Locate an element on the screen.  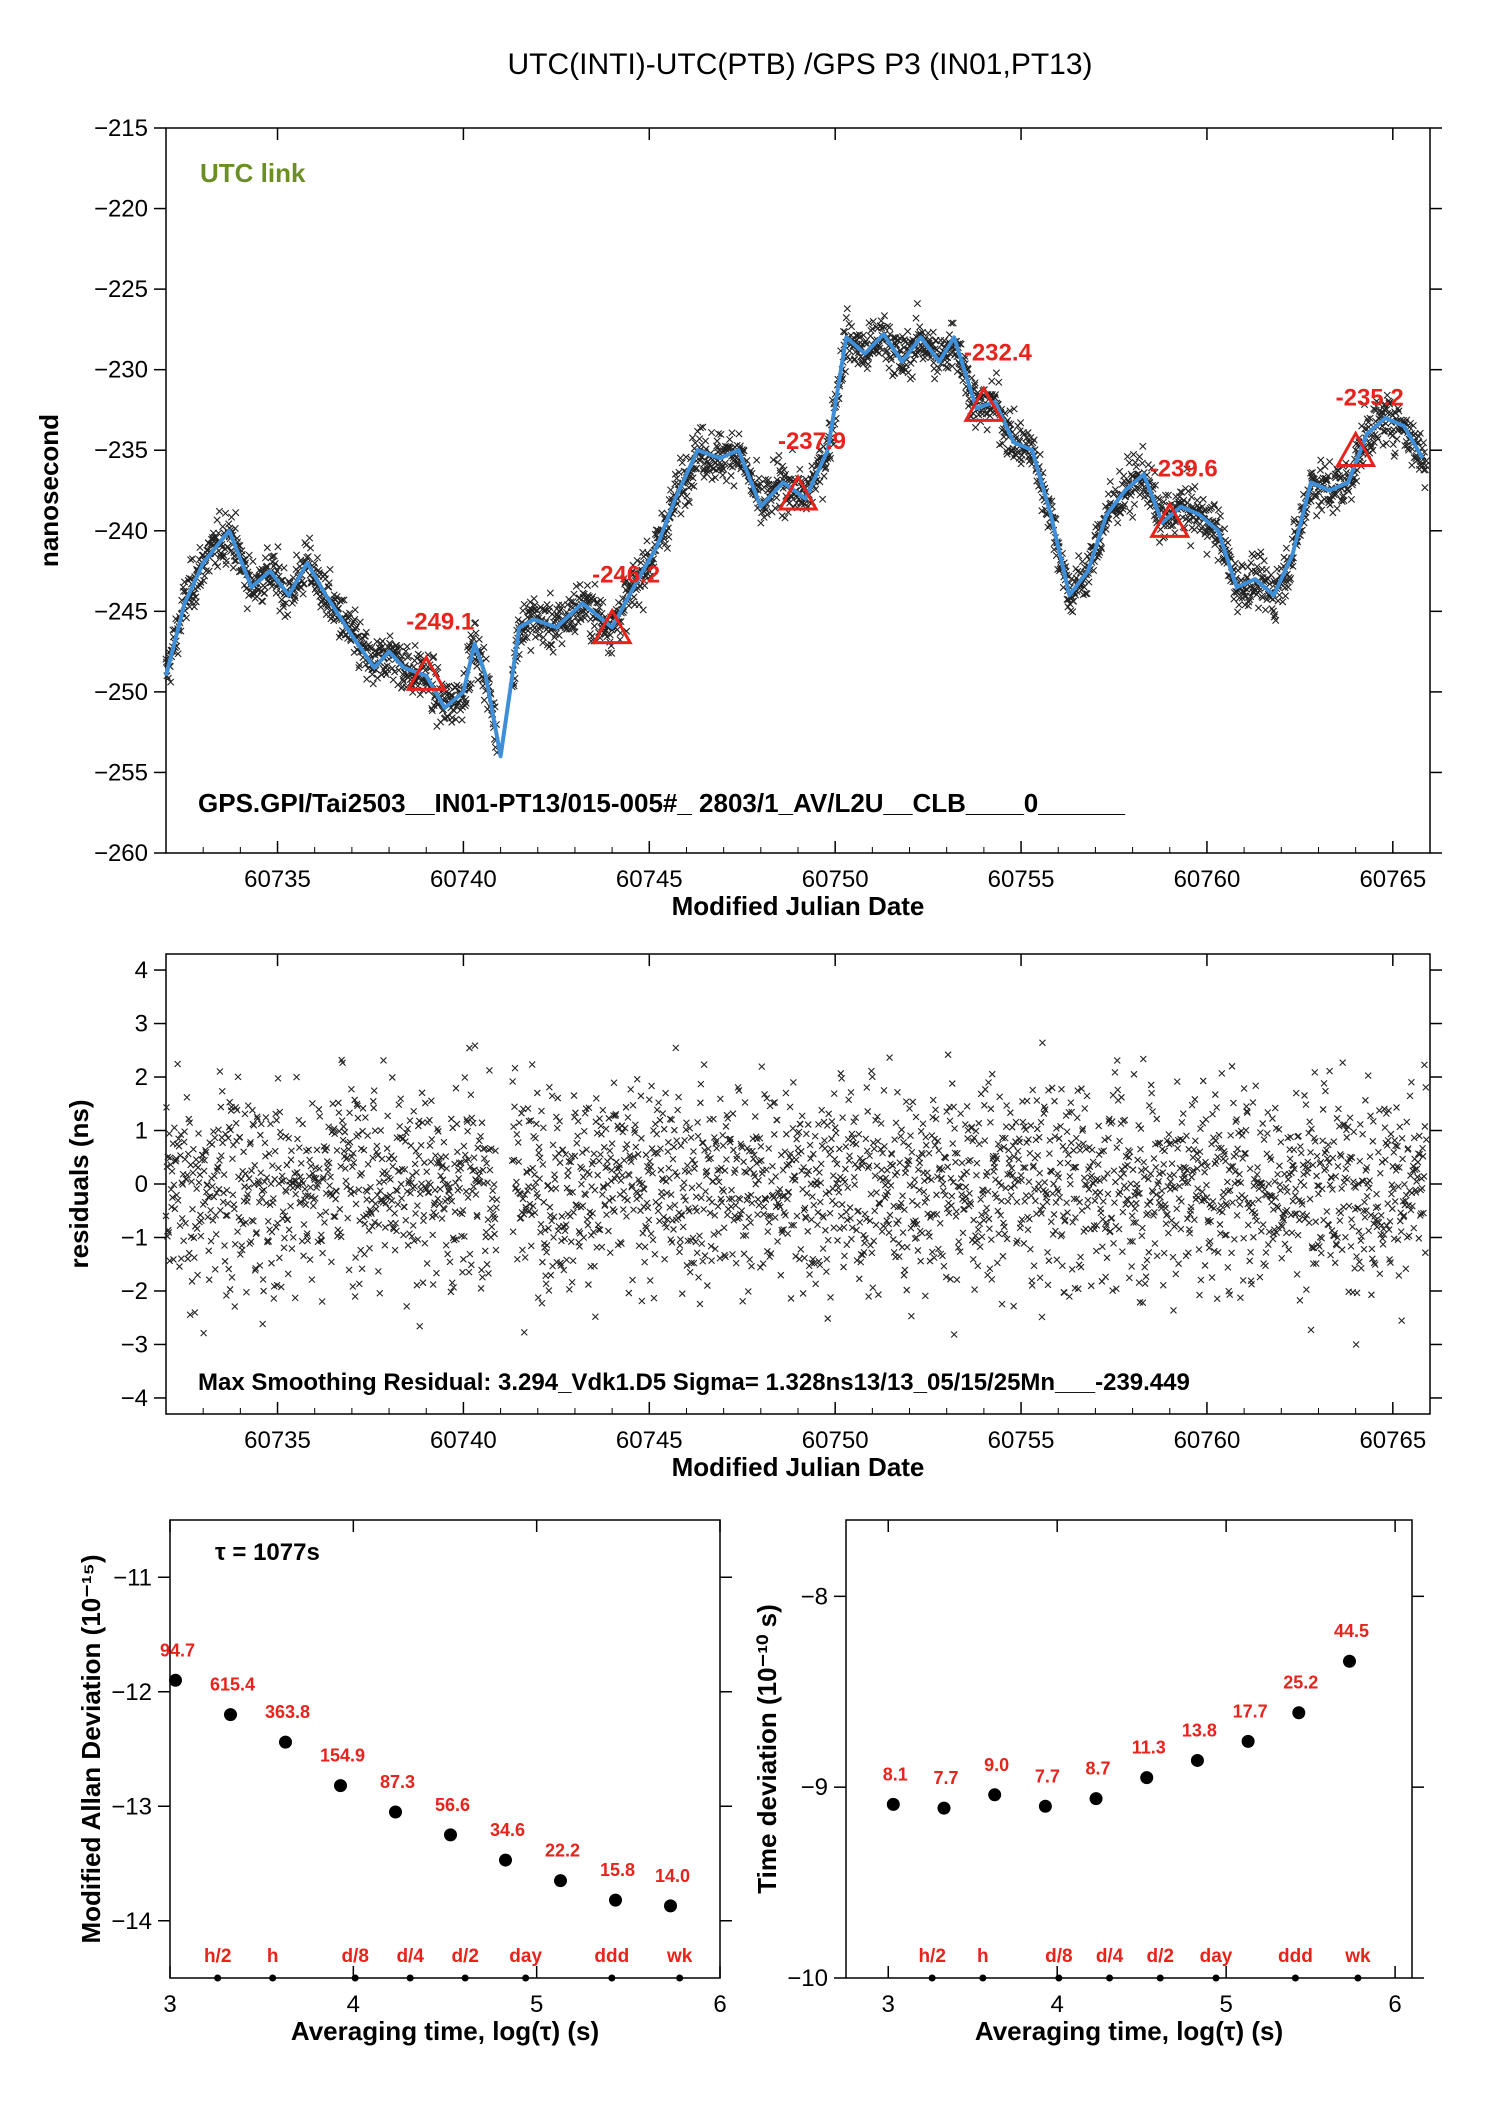
y-tick-label: −225 is located at coordinates (121, 289).